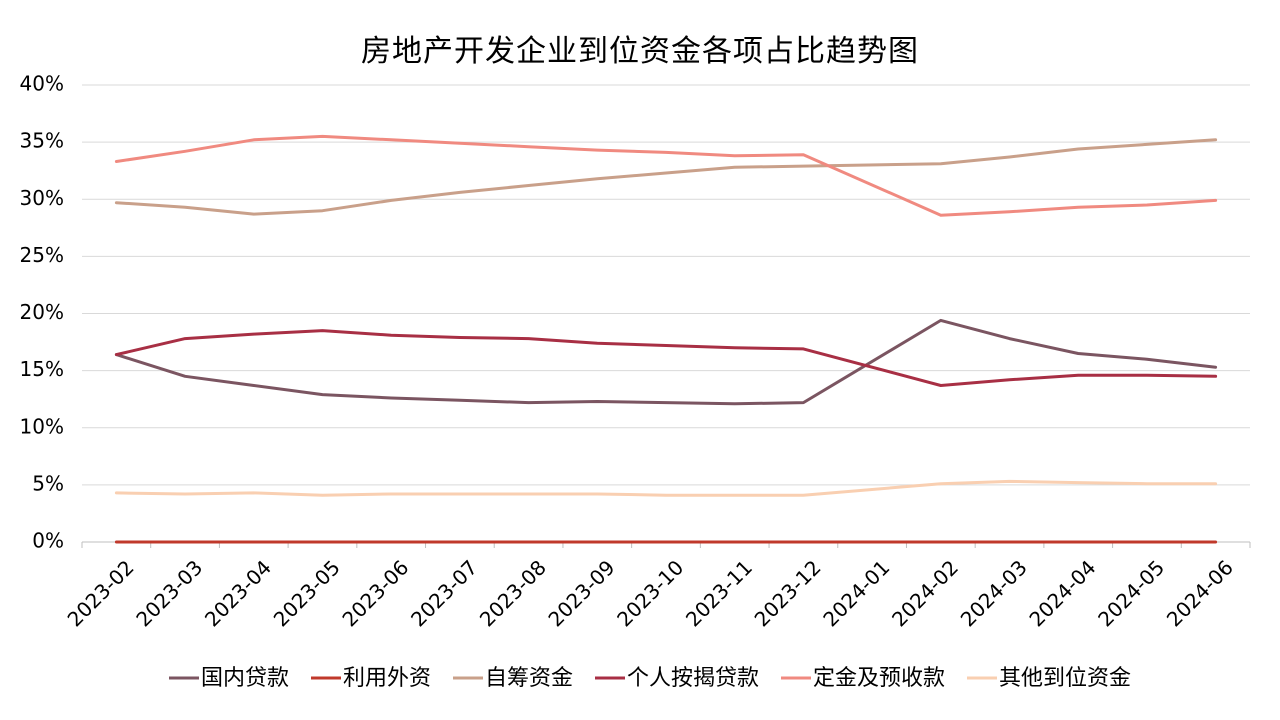  Describe the element at coordinates (994, 593) in the screenshot. I see `x-tick-label: 2024-03` at that location.